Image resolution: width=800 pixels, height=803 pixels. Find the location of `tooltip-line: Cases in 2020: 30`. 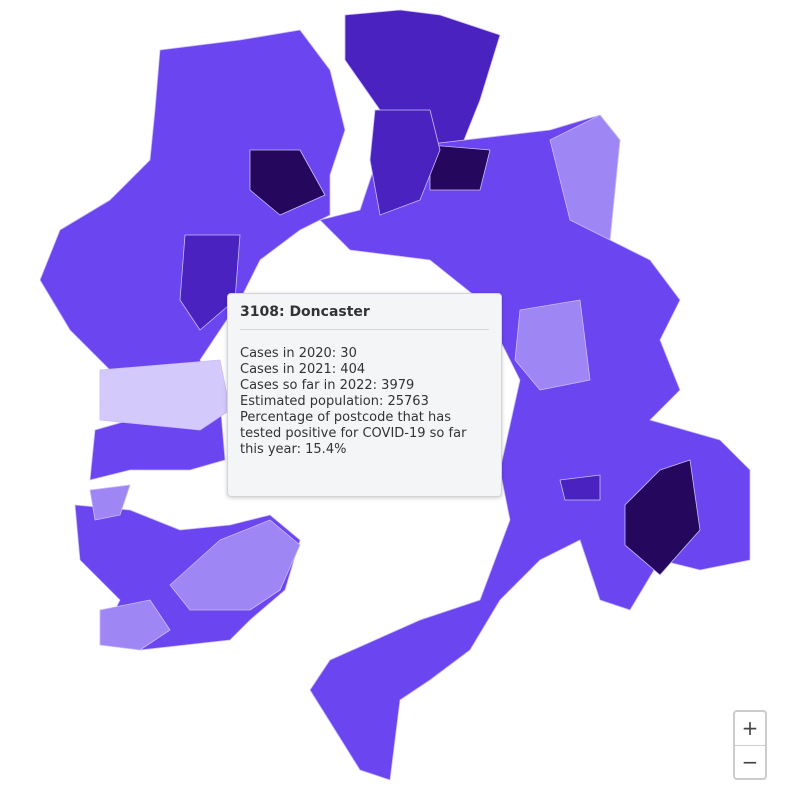

tooltip-line: Cases in 2020: 30 is located at coordinates (298, 353).